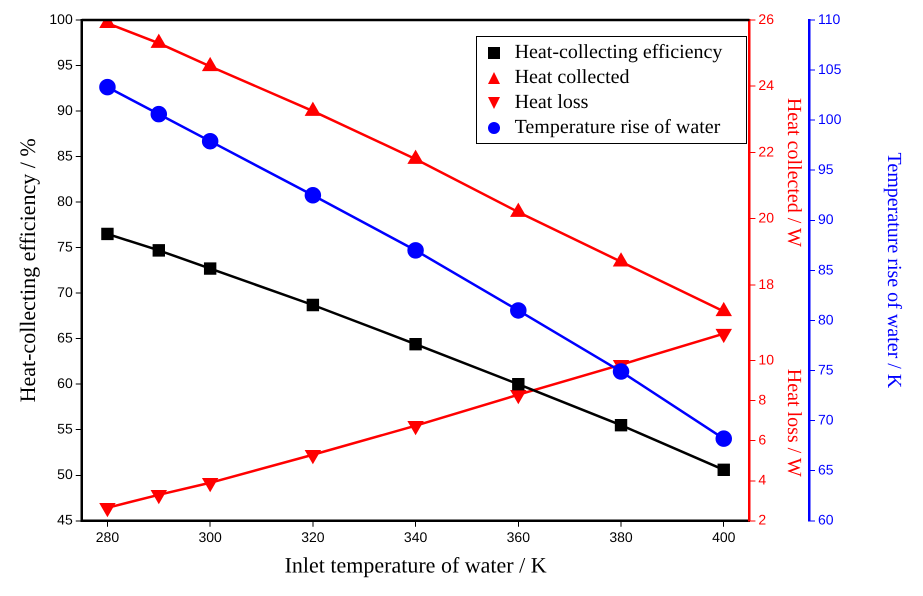  I want to click on y-tick-label: 50, so click(65, 474).